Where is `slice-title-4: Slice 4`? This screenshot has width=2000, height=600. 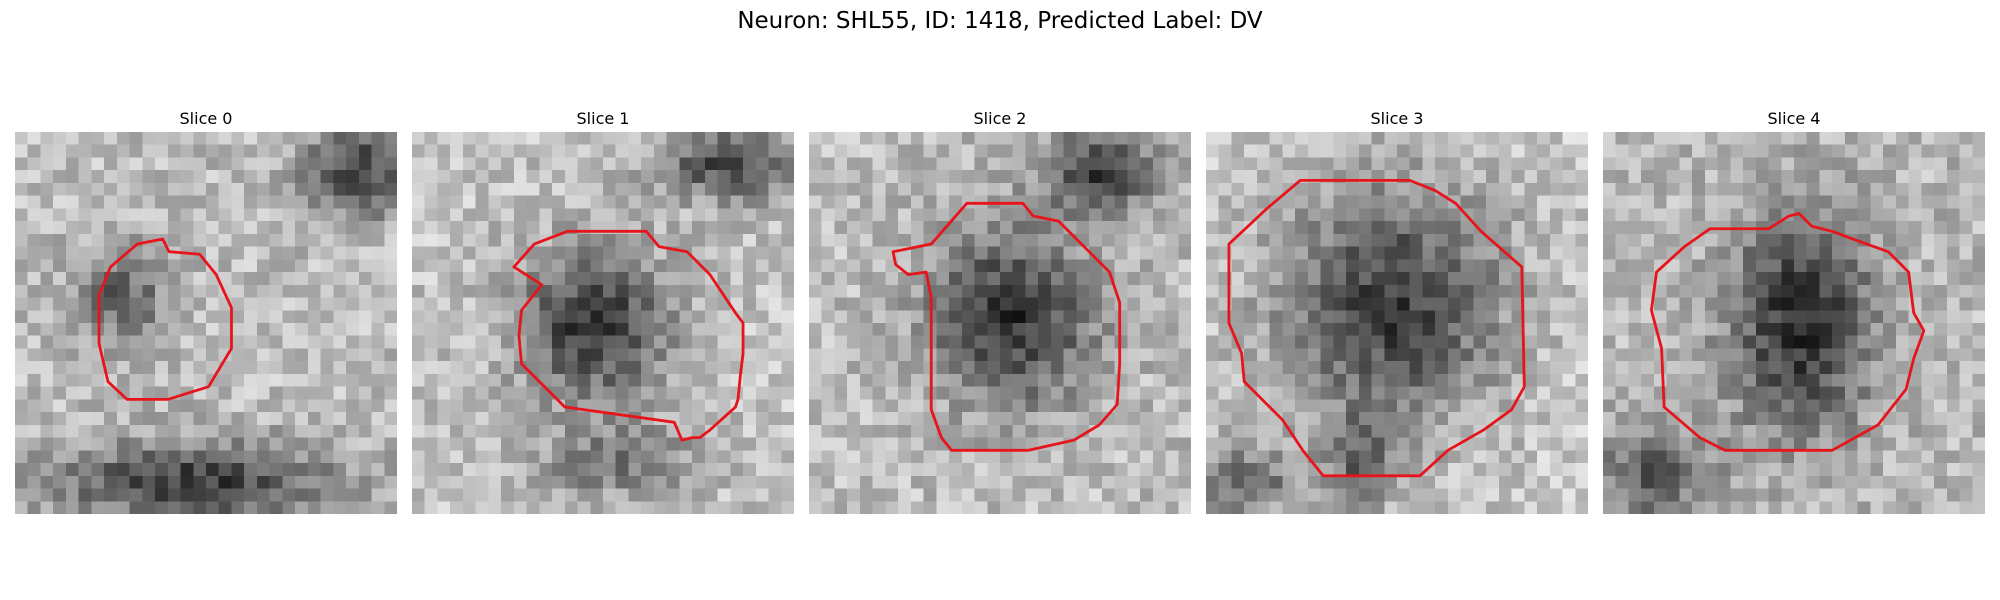
slice-title-4: Slice 4 is located at coordinates (1794, 118).